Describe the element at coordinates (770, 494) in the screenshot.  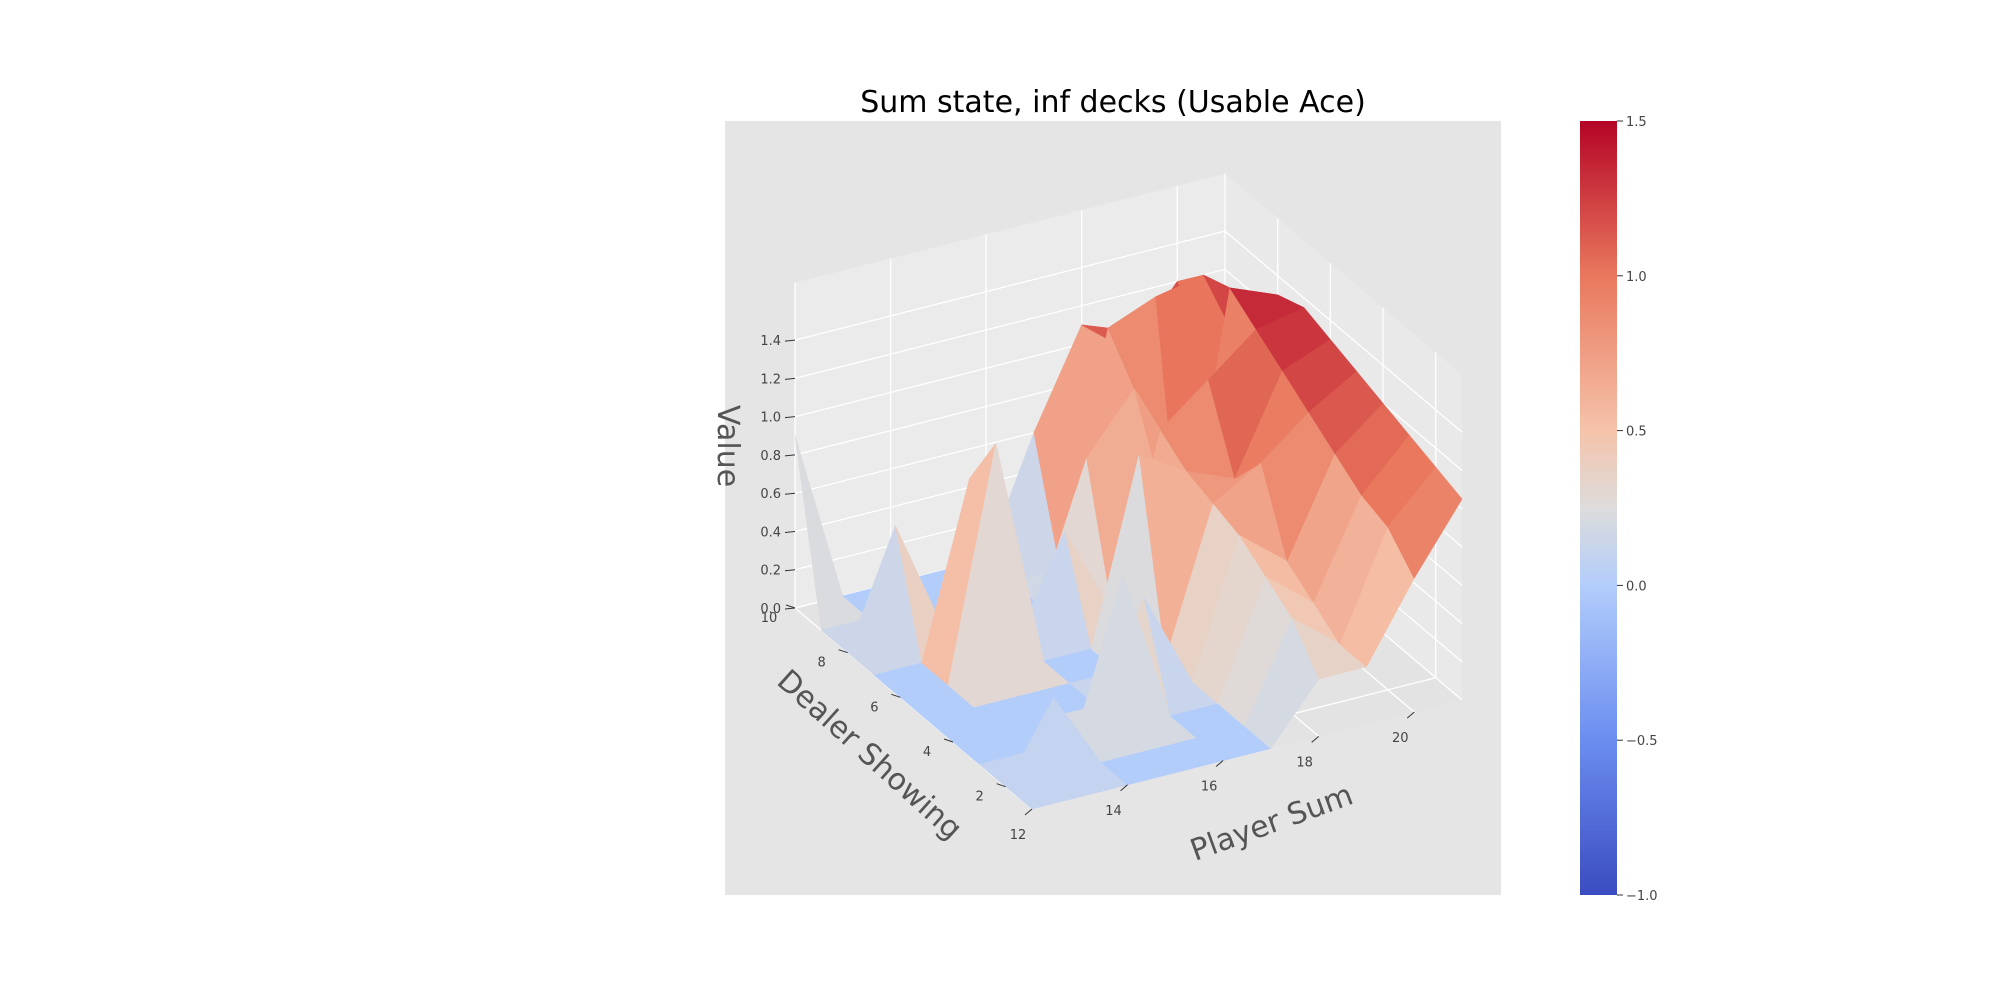
I see `z-tick-label: 0.6` at that location.